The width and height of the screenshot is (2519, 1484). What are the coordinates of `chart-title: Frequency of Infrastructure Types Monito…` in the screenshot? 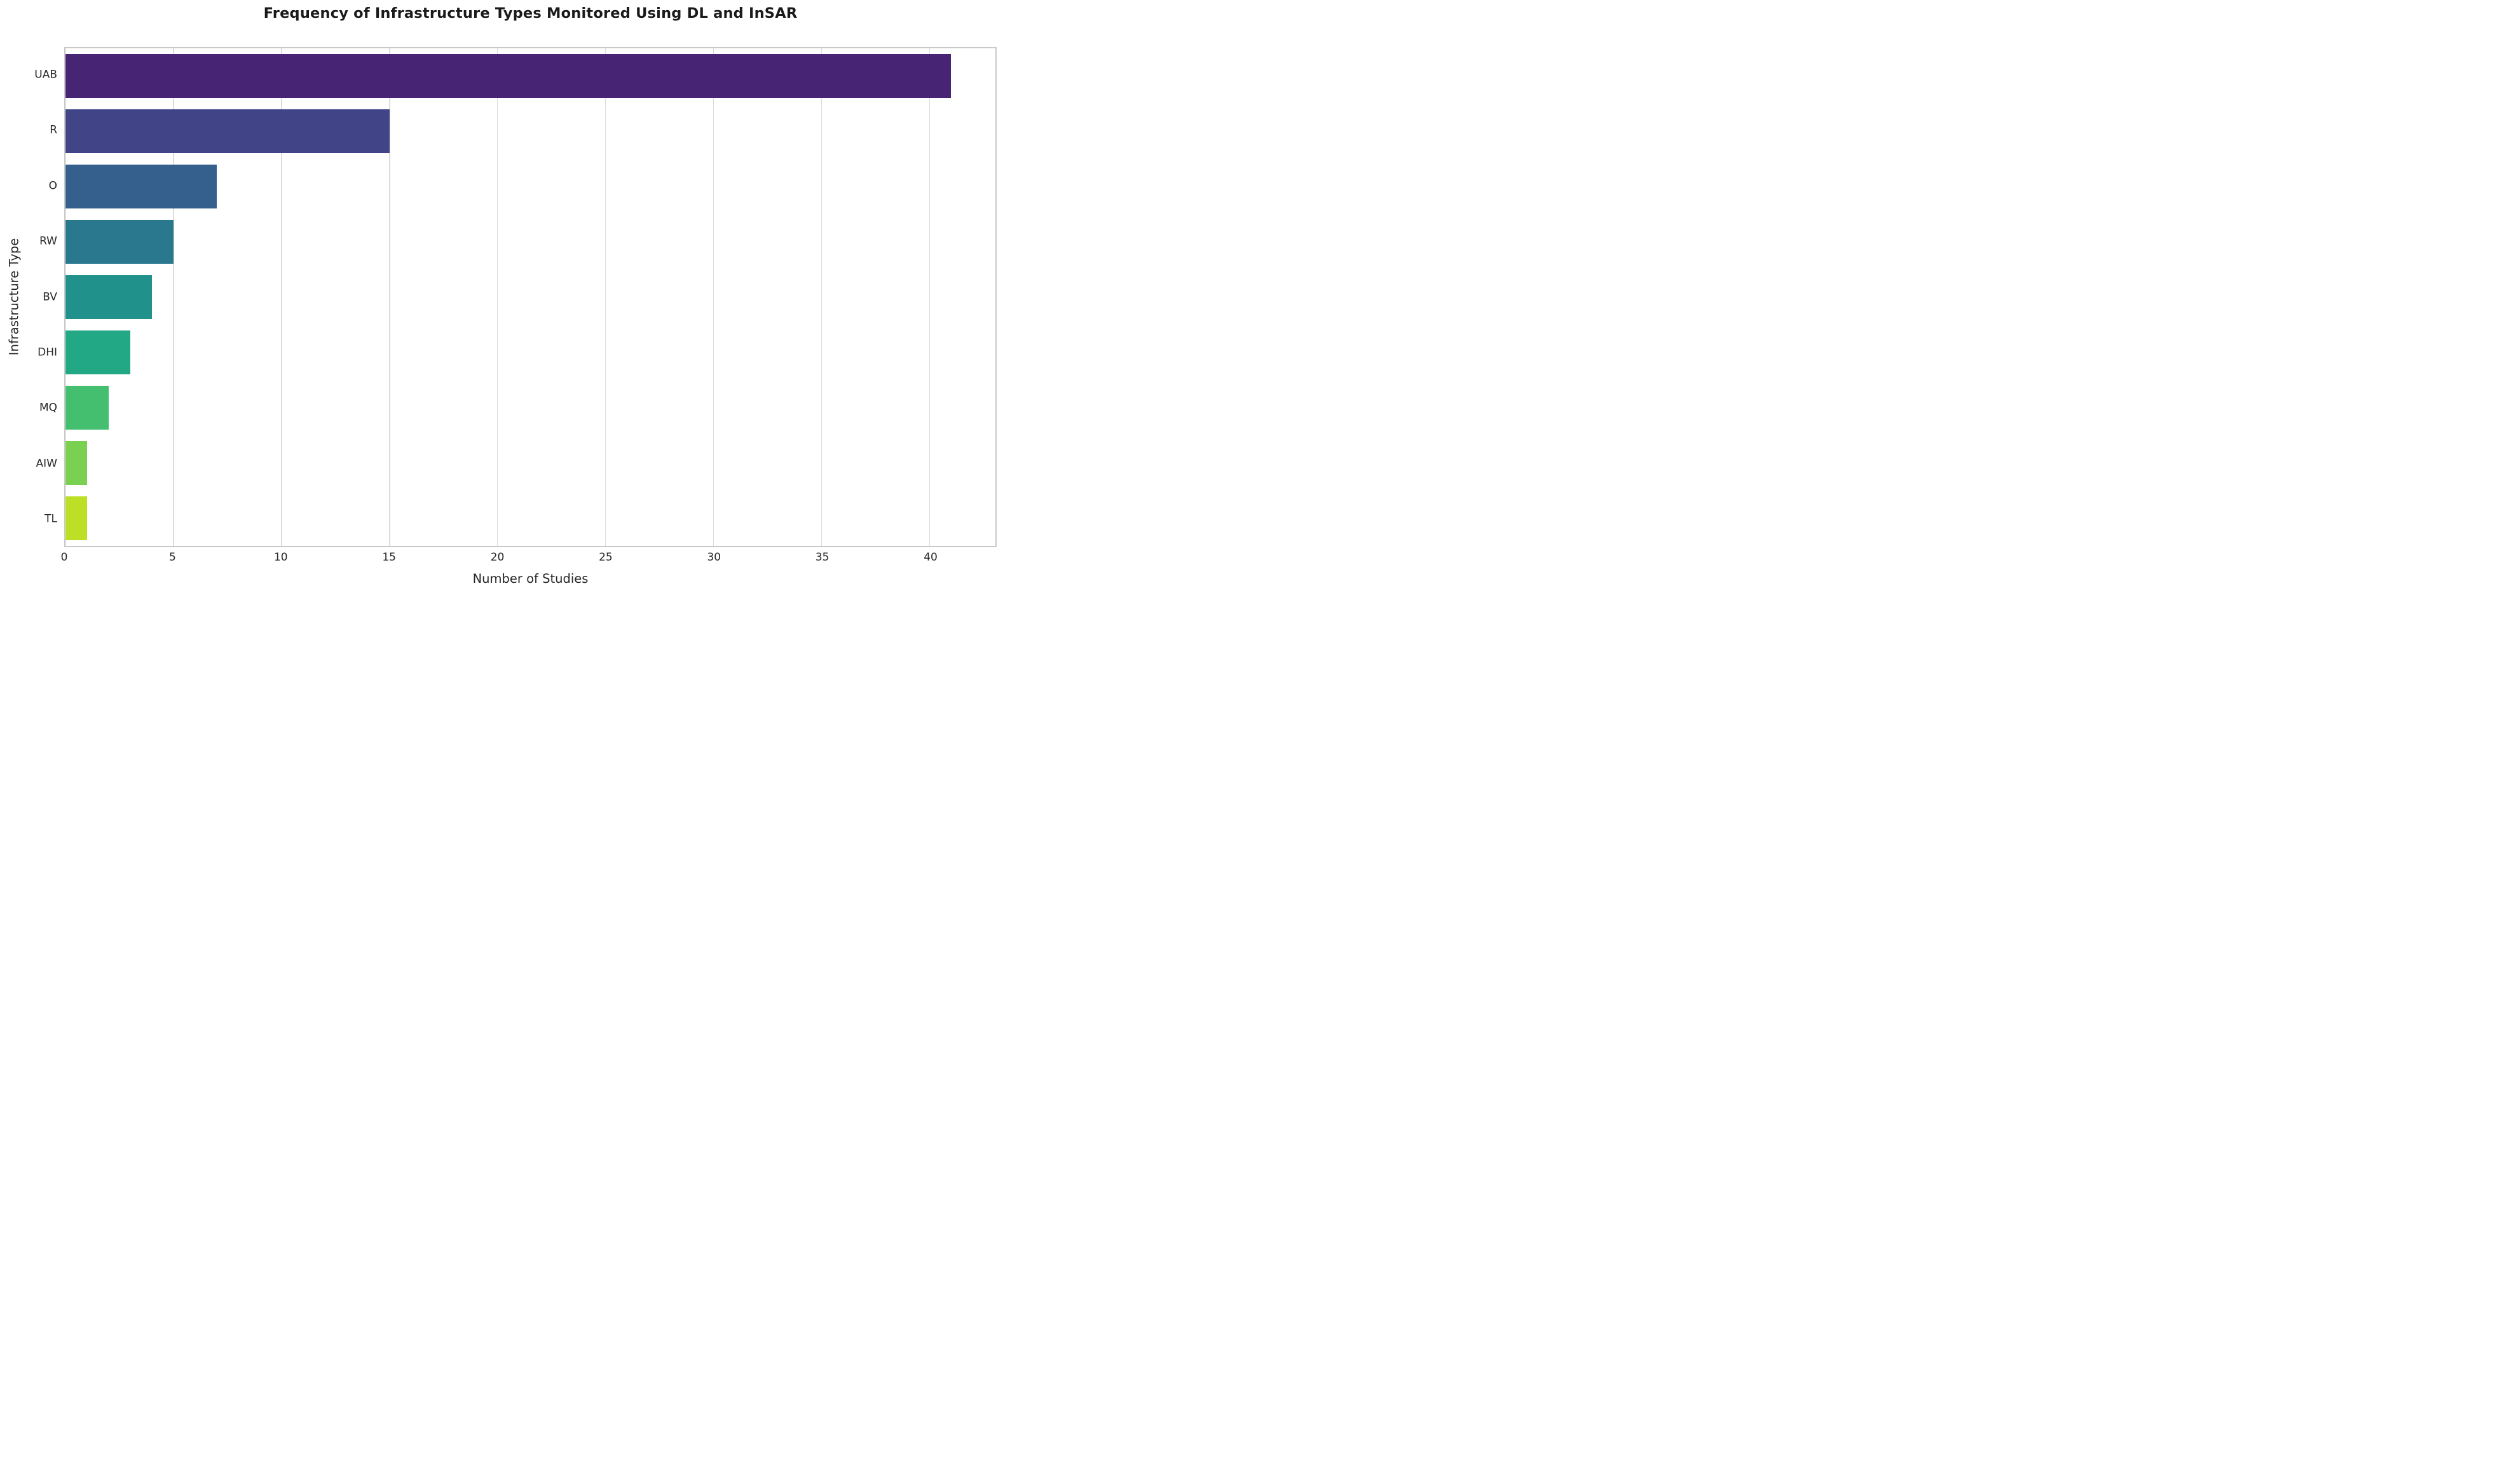 It's located at (530, 13).